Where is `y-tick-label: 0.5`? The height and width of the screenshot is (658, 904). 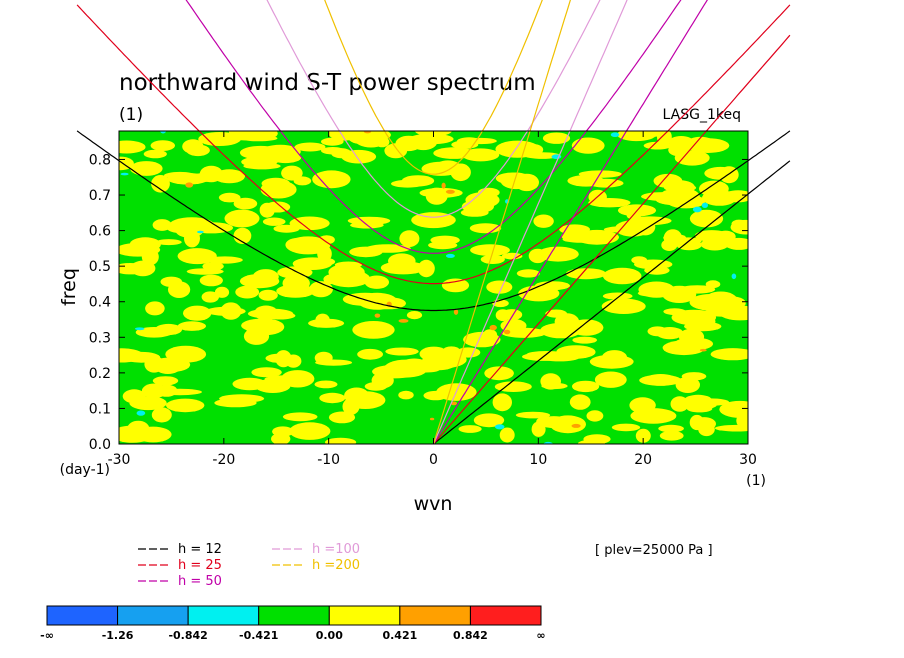 y-tick-label: 0.5 is located at coordinates (100, 267).